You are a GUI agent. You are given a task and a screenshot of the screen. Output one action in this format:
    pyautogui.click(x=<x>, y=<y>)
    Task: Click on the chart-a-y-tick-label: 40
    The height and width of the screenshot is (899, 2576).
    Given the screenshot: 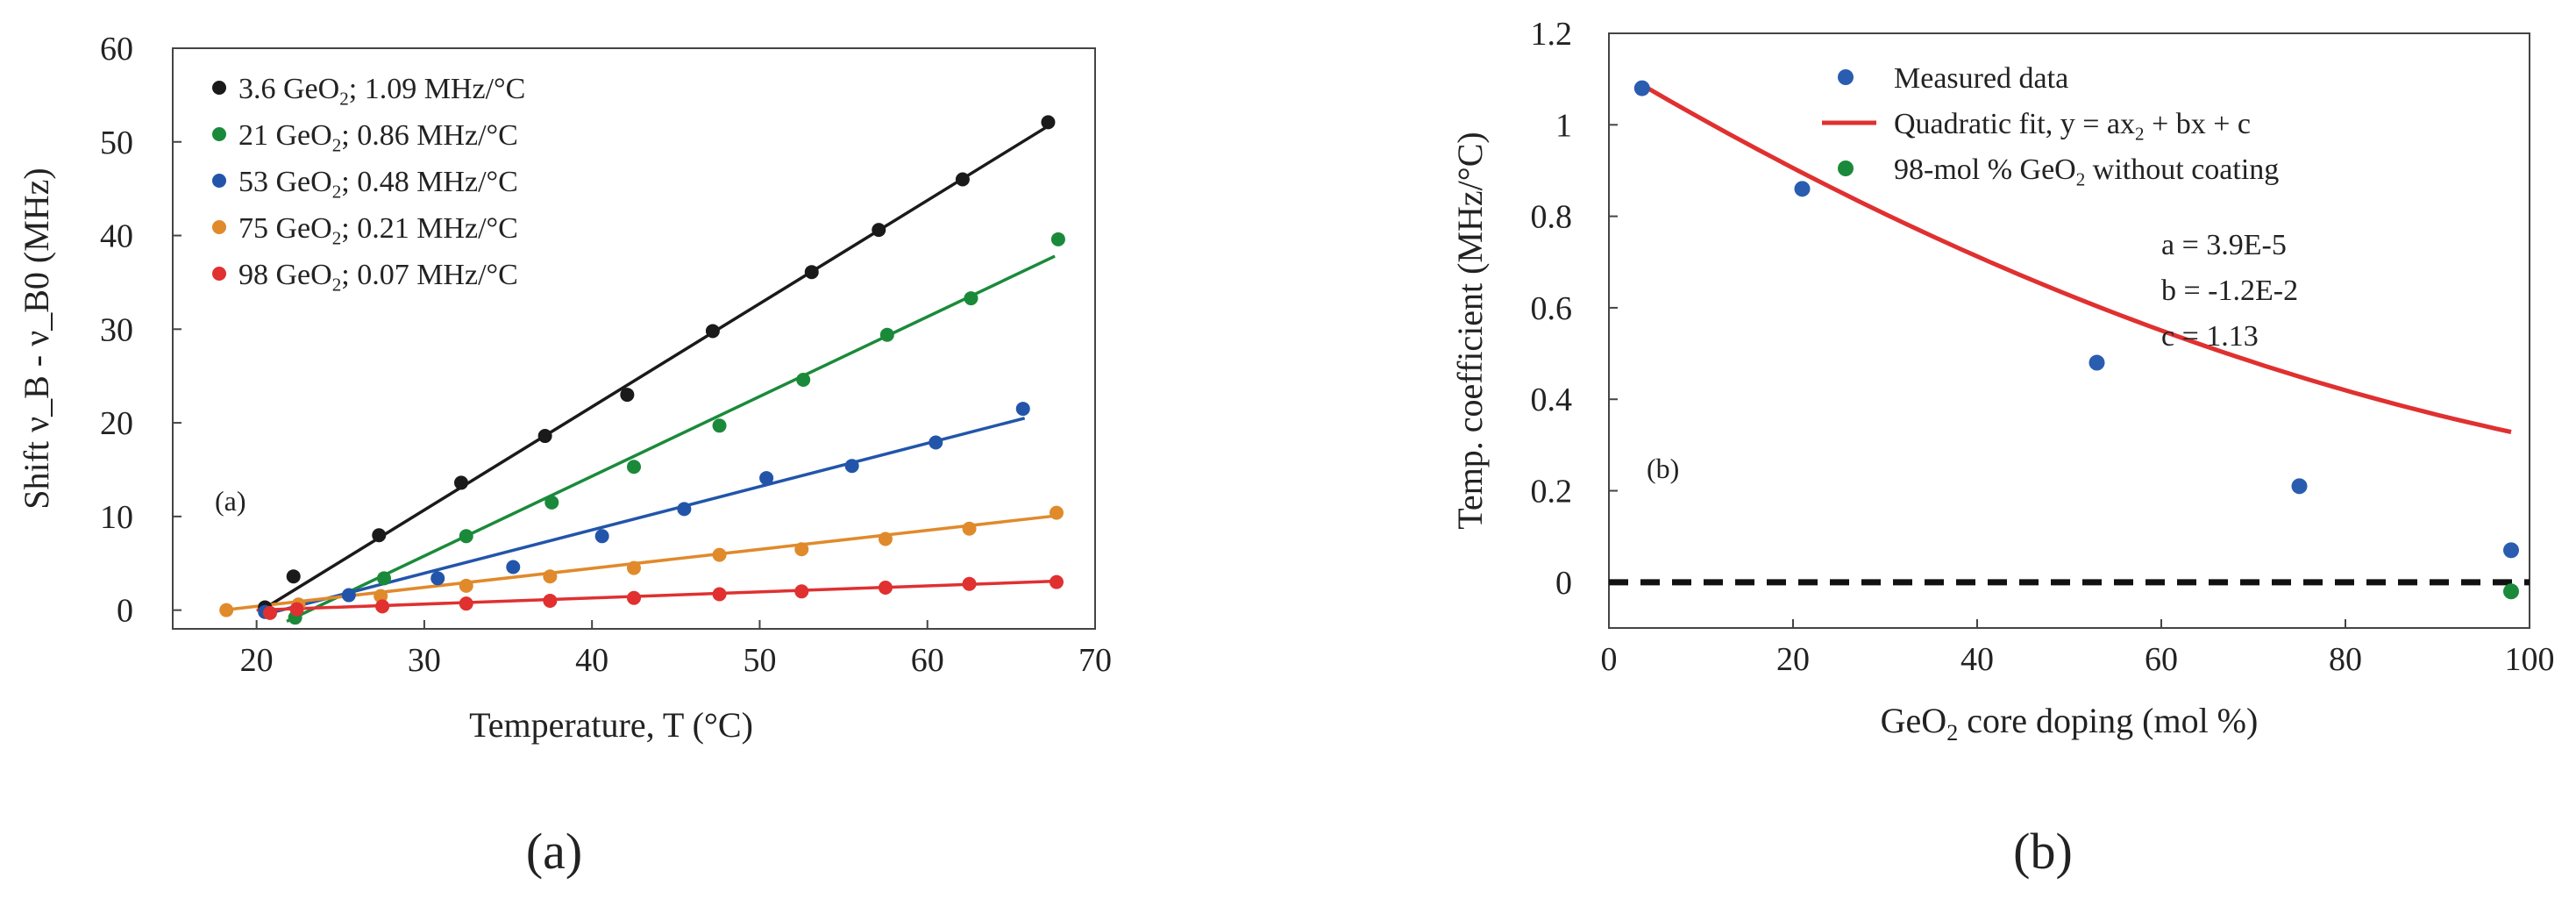 What is the action you would take?
    pyautogui.click(x=116, y=236)
    